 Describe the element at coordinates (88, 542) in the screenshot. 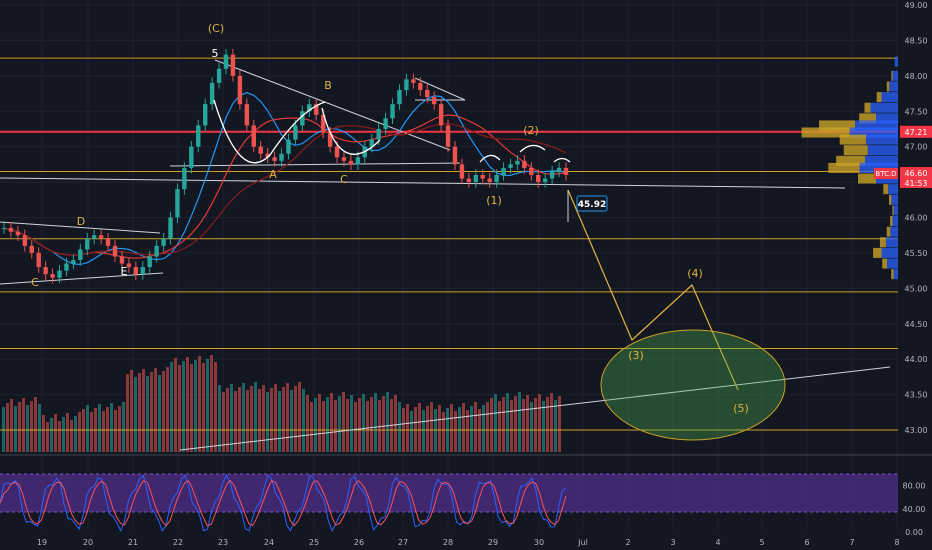

I see `time-tick-1: 20` at that location.